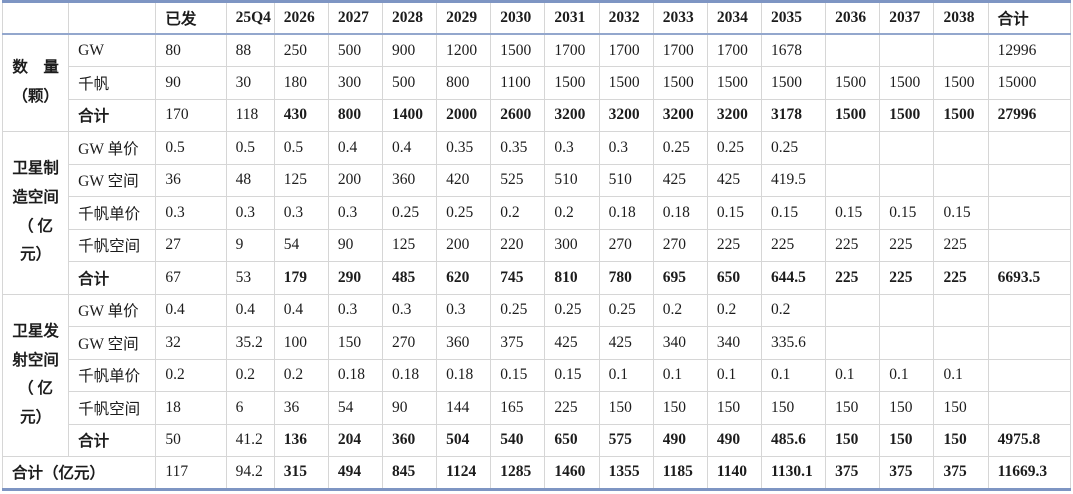 This screenshot has width=1073, height=494. Describe the element at coordinates (191, 147) in the screenshot. I see `value-cell: 0.5` at that location.